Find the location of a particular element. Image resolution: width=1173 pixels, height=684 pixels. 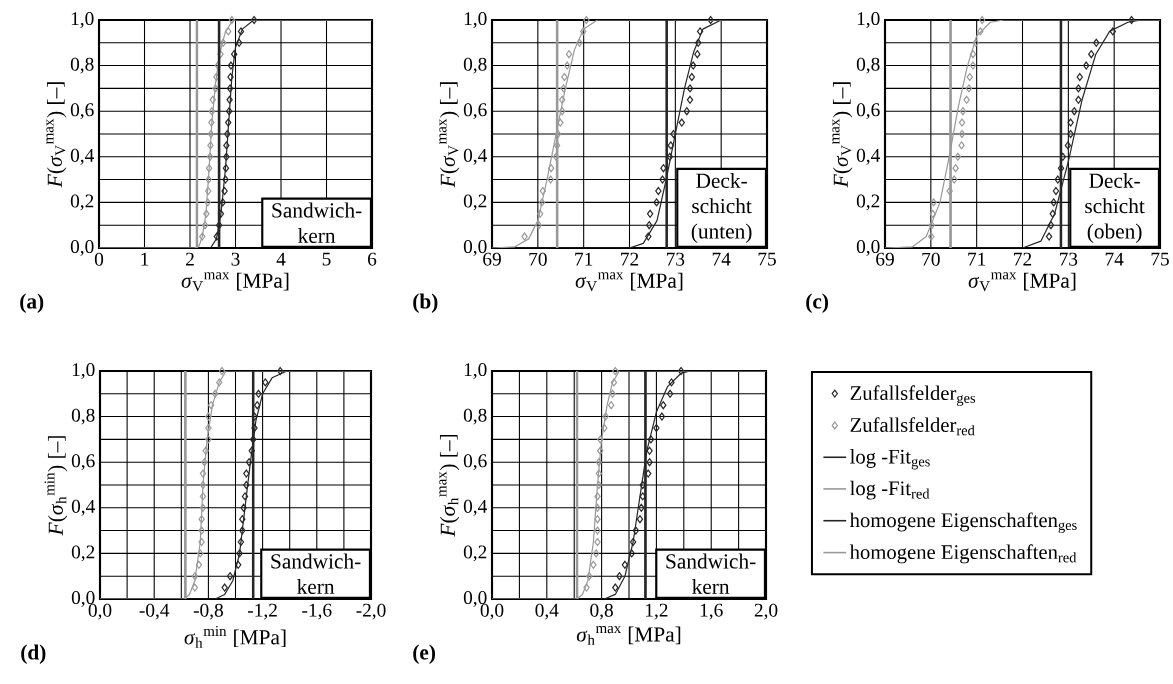

x-tick-label: 2 is located at coordinates (190, 259).